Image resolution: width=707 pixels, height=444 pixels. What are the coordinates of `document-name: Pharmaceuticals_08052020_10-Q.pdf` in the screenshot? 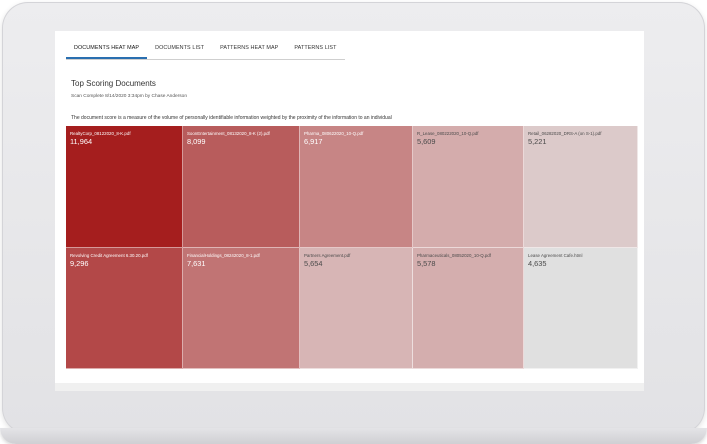 It's located at (454, 255).